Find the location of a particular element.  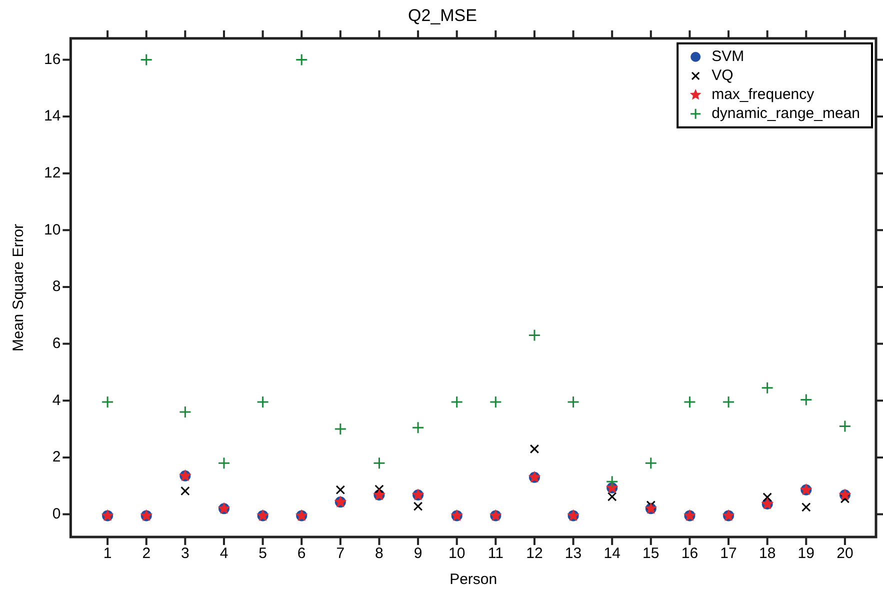

y-tick-label: 12 is located at coordinates (52, 173).